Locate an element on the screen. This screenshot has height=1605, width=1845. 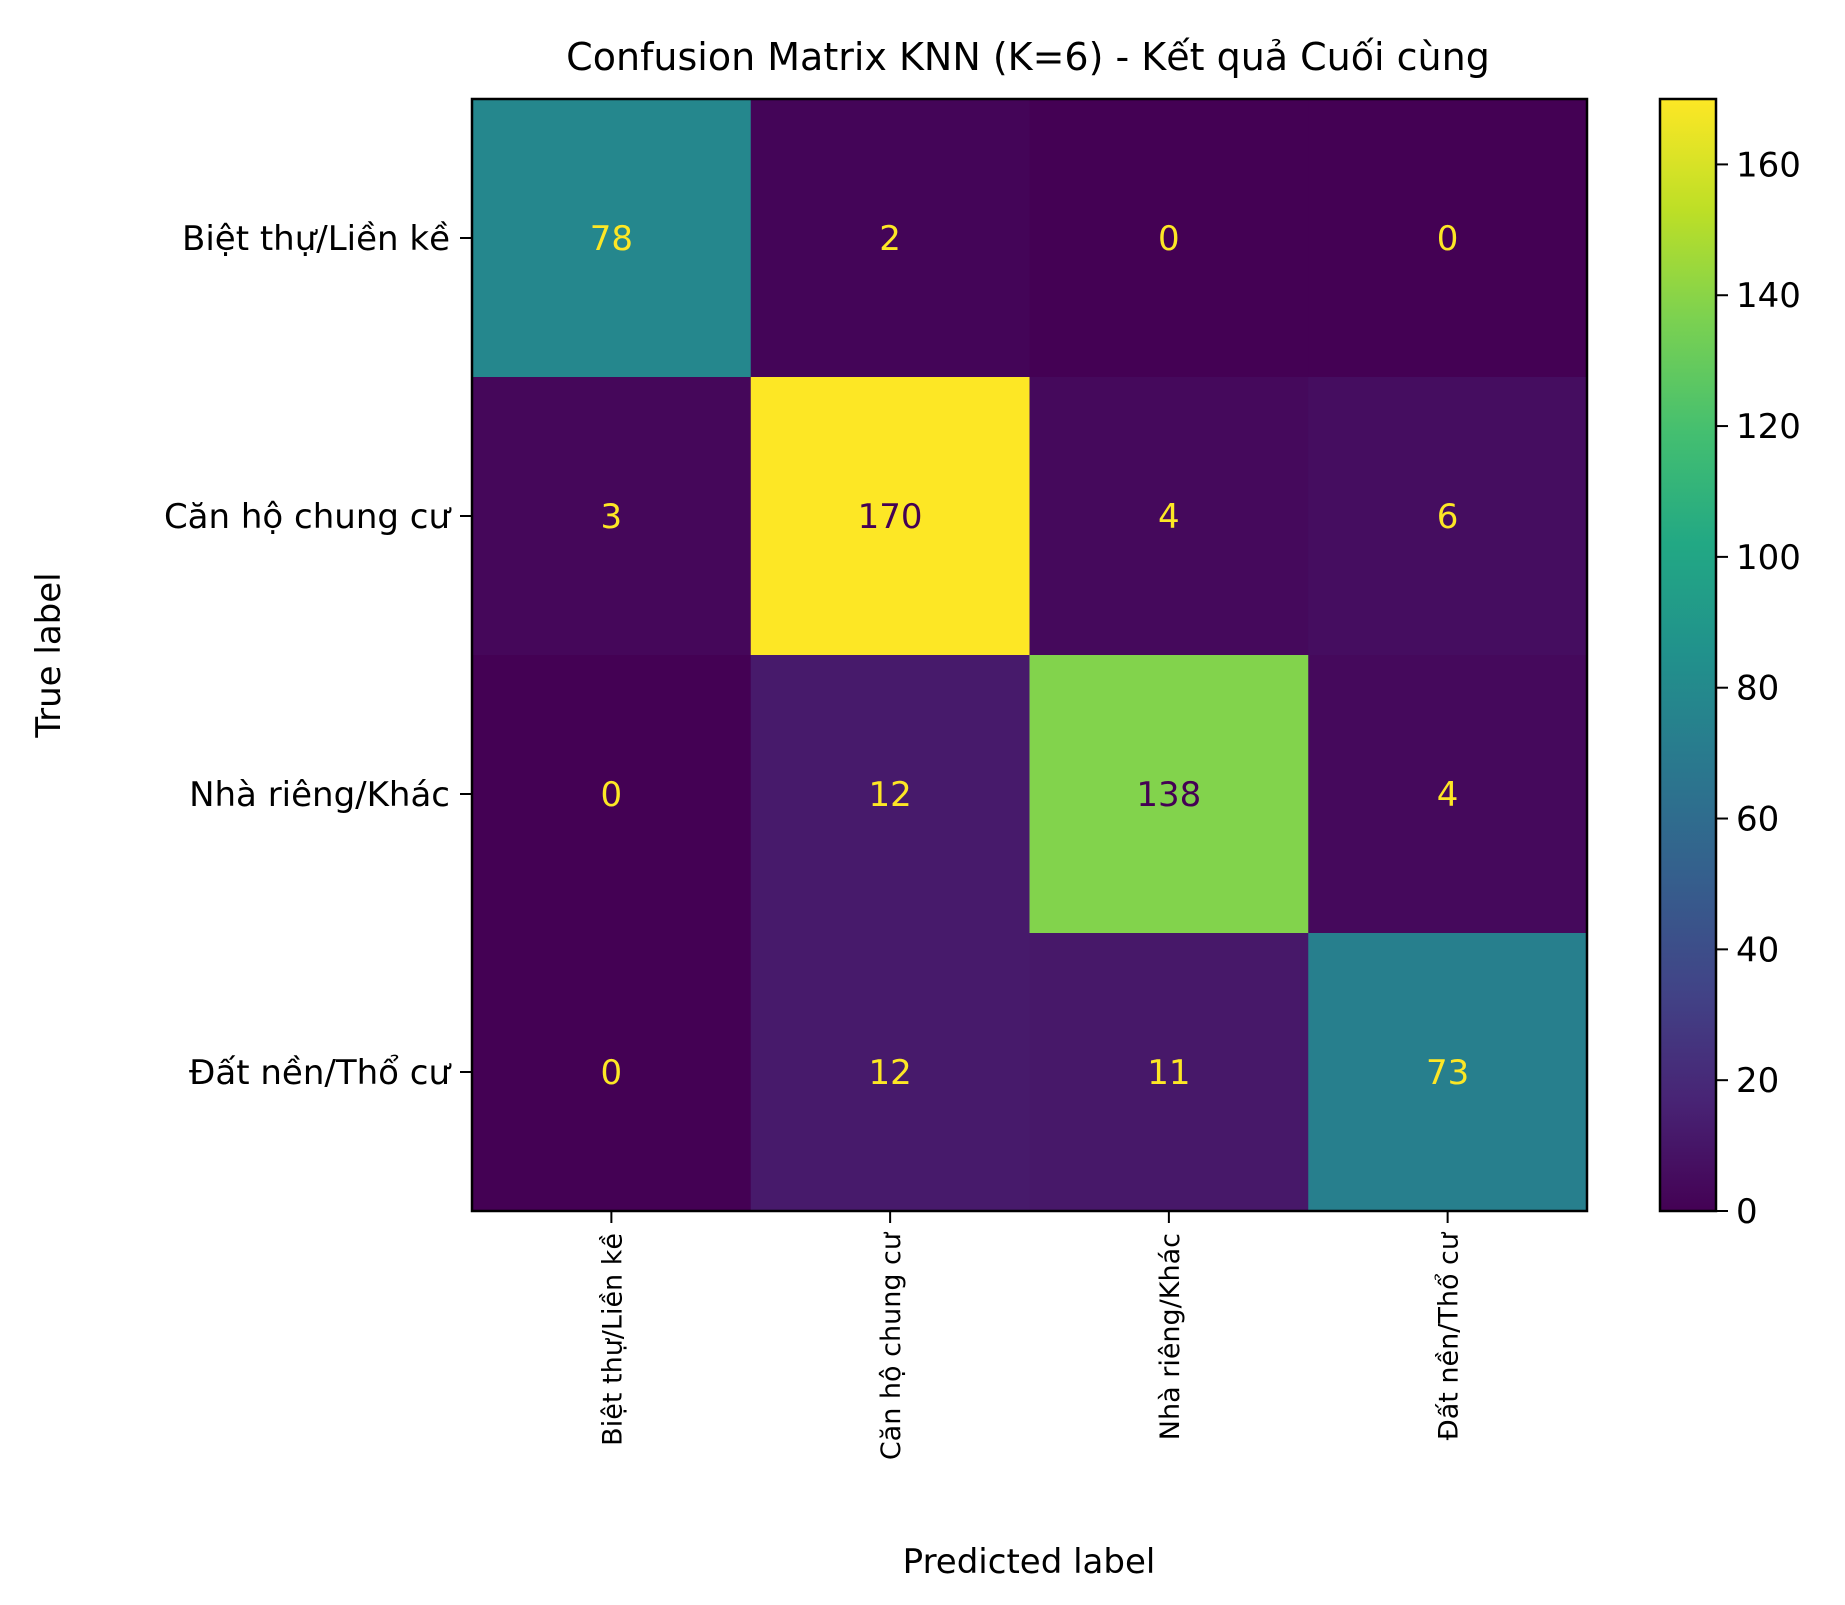
colorbar-ticks: 0 20 40 60 80 100 120 140 160 is located at coordinates (1758, 688).